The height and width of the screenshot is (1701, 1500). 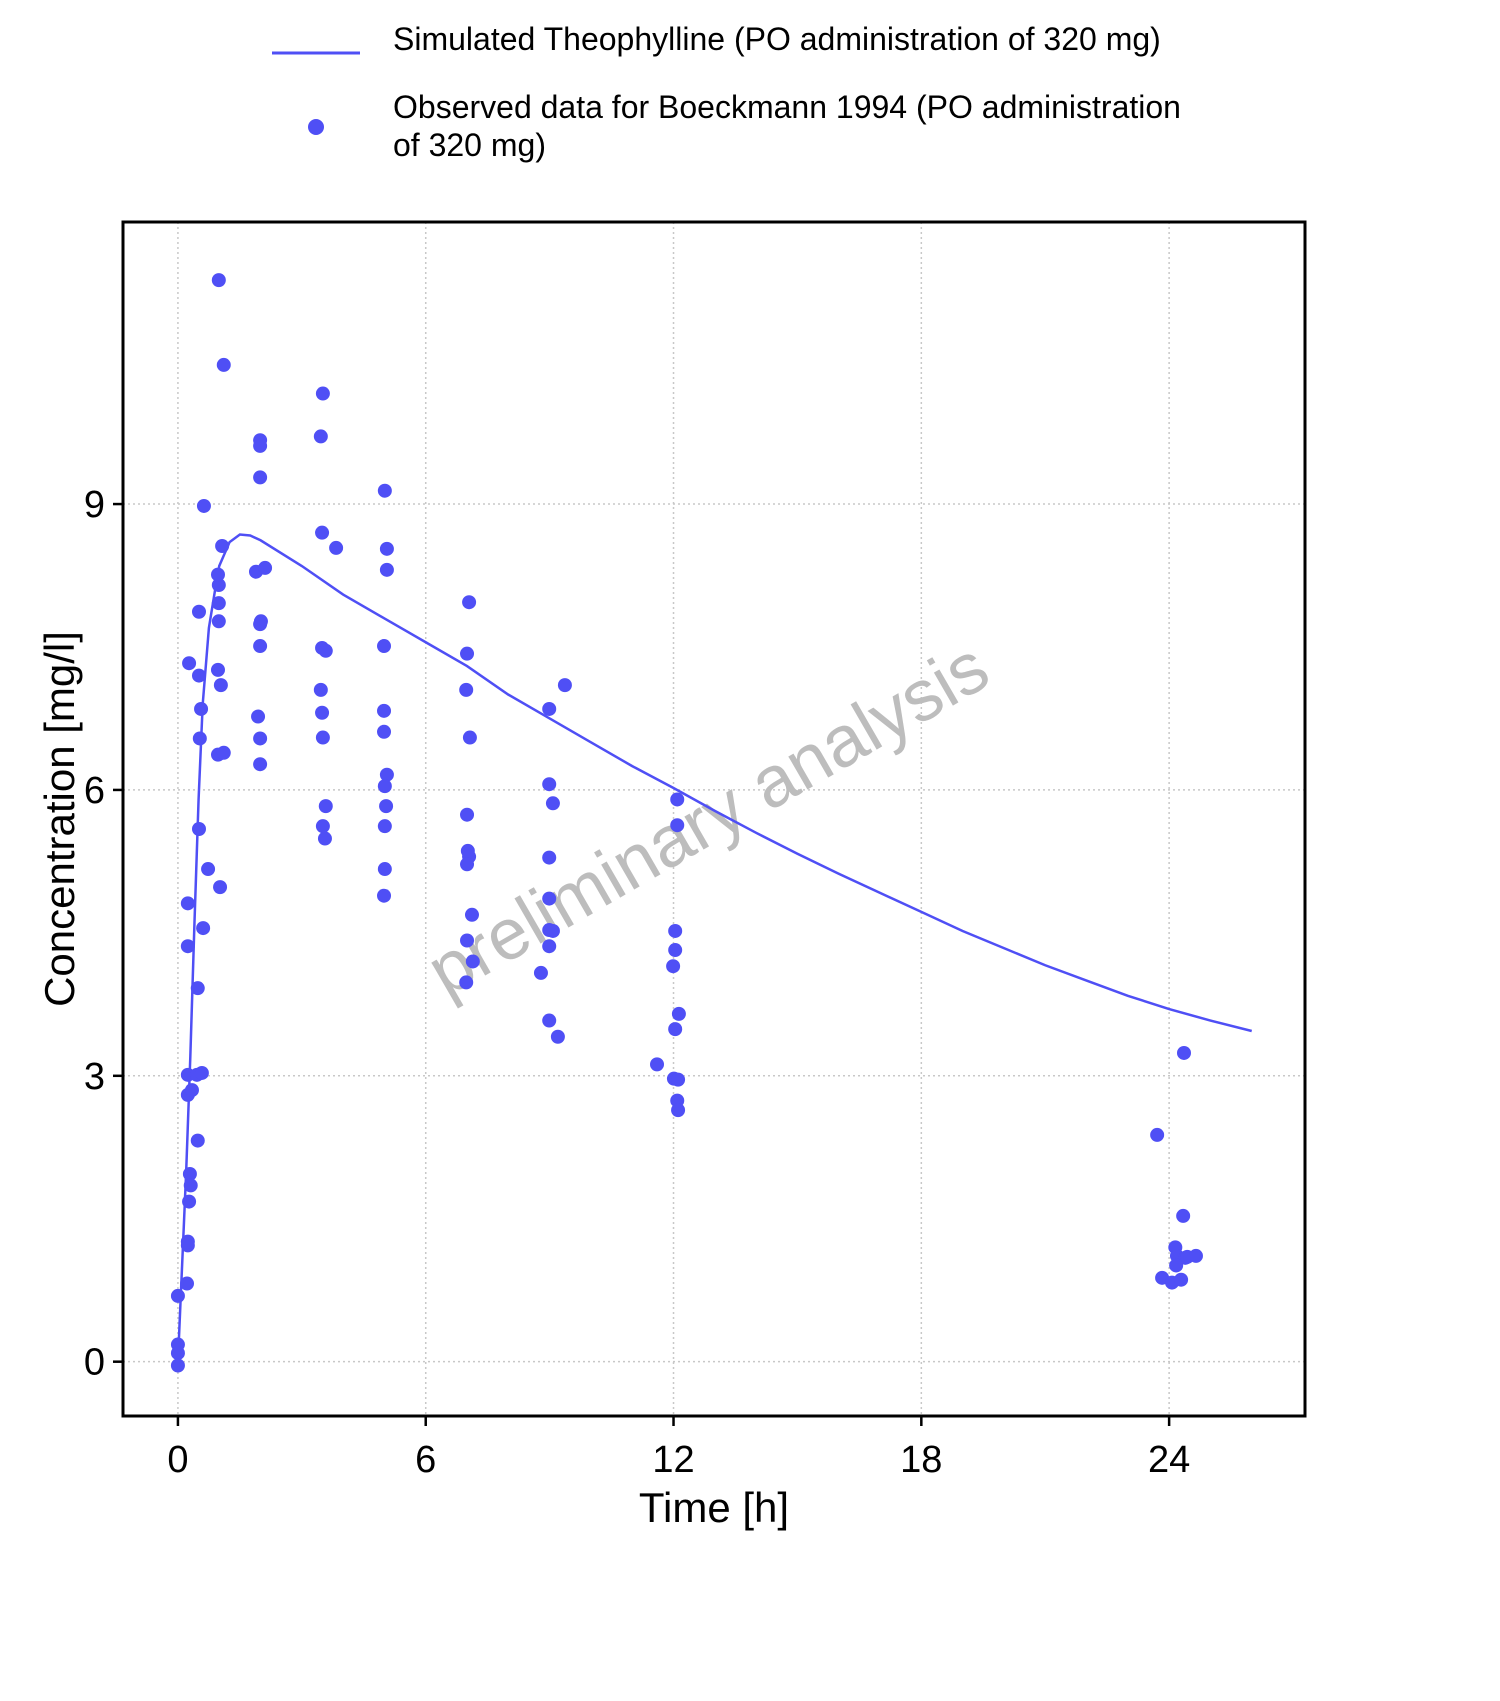 What do you see at coordinates (94, 791) in the screenshot?
I see `y-tick-label: 6` at bounding box center [94, 791].